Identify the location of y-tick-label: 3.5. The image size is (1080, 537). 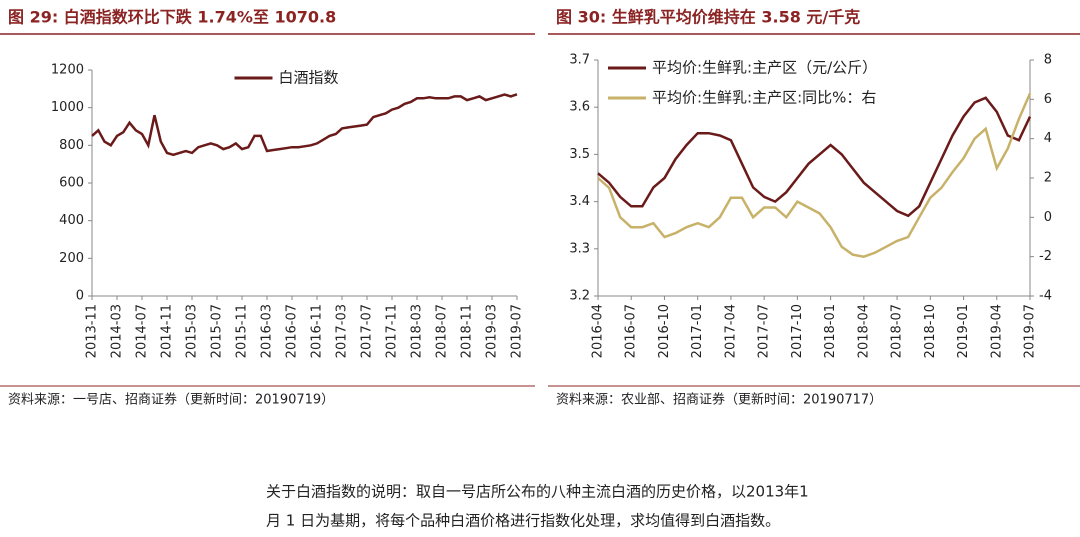
(579, 154).